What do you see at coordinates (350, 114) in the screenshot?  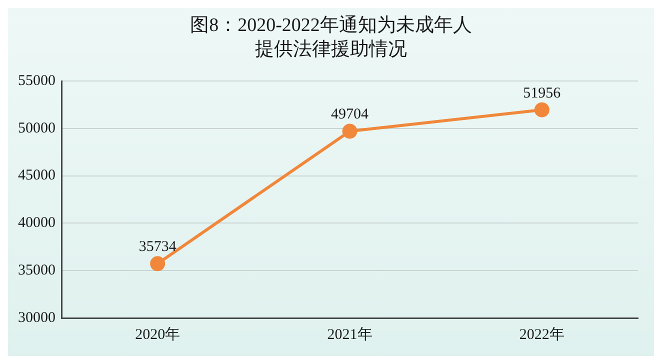 I see `data-label: 49704` at bounding box center [350, 114].